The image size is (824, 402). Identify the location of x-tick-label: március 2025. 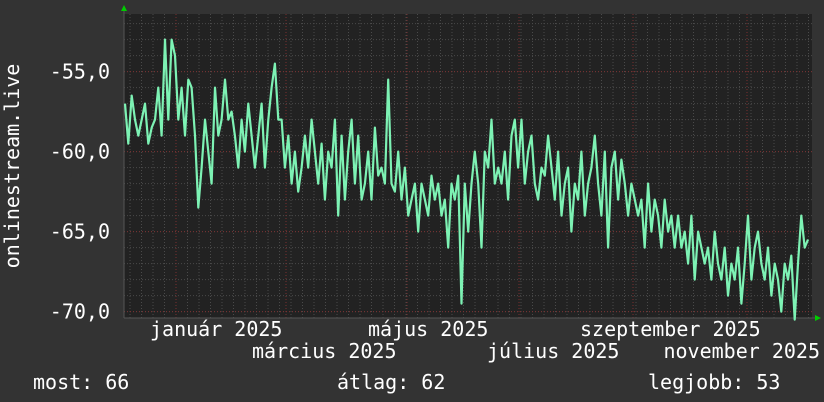
(324, 351).